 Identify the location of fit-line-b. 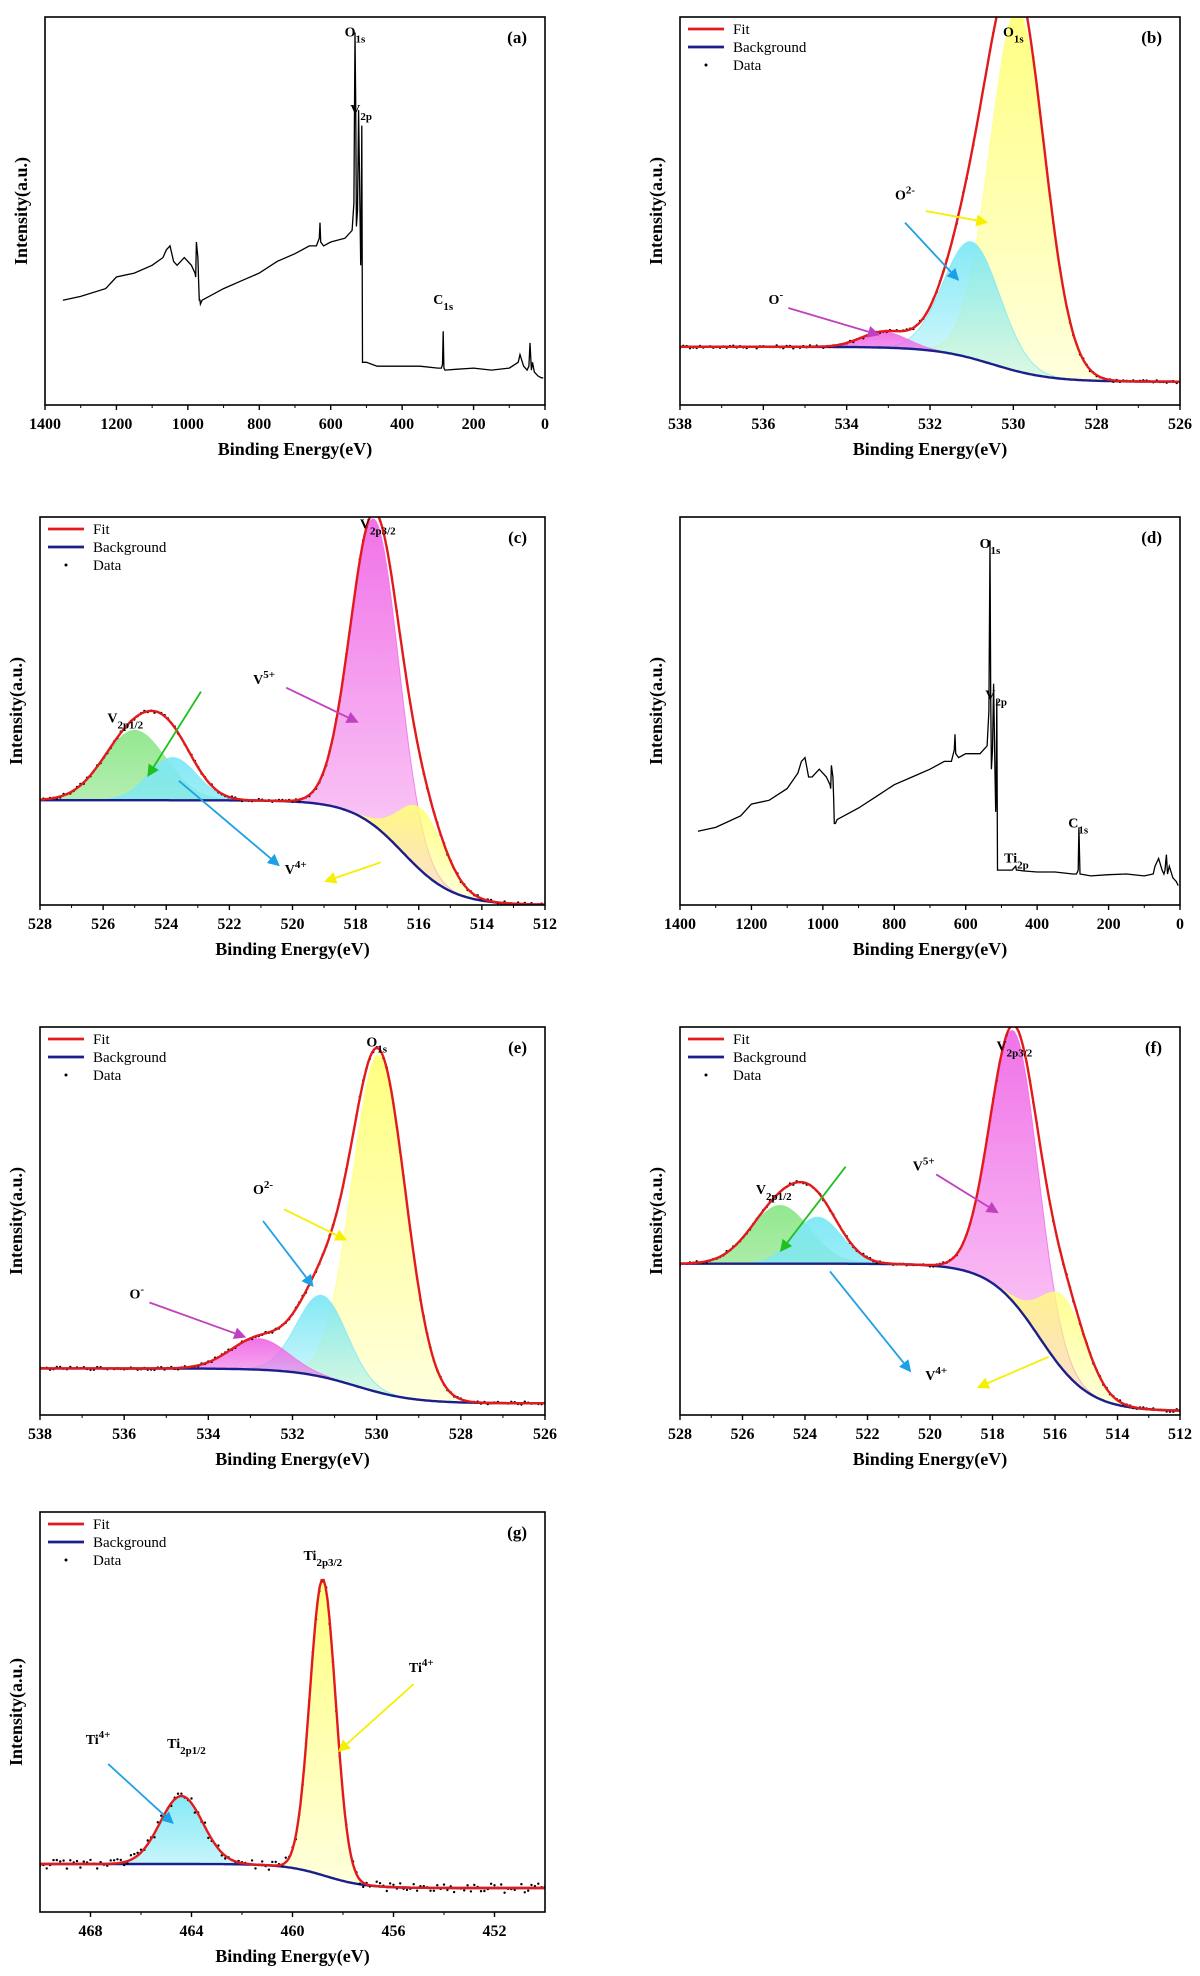
(930, 200).